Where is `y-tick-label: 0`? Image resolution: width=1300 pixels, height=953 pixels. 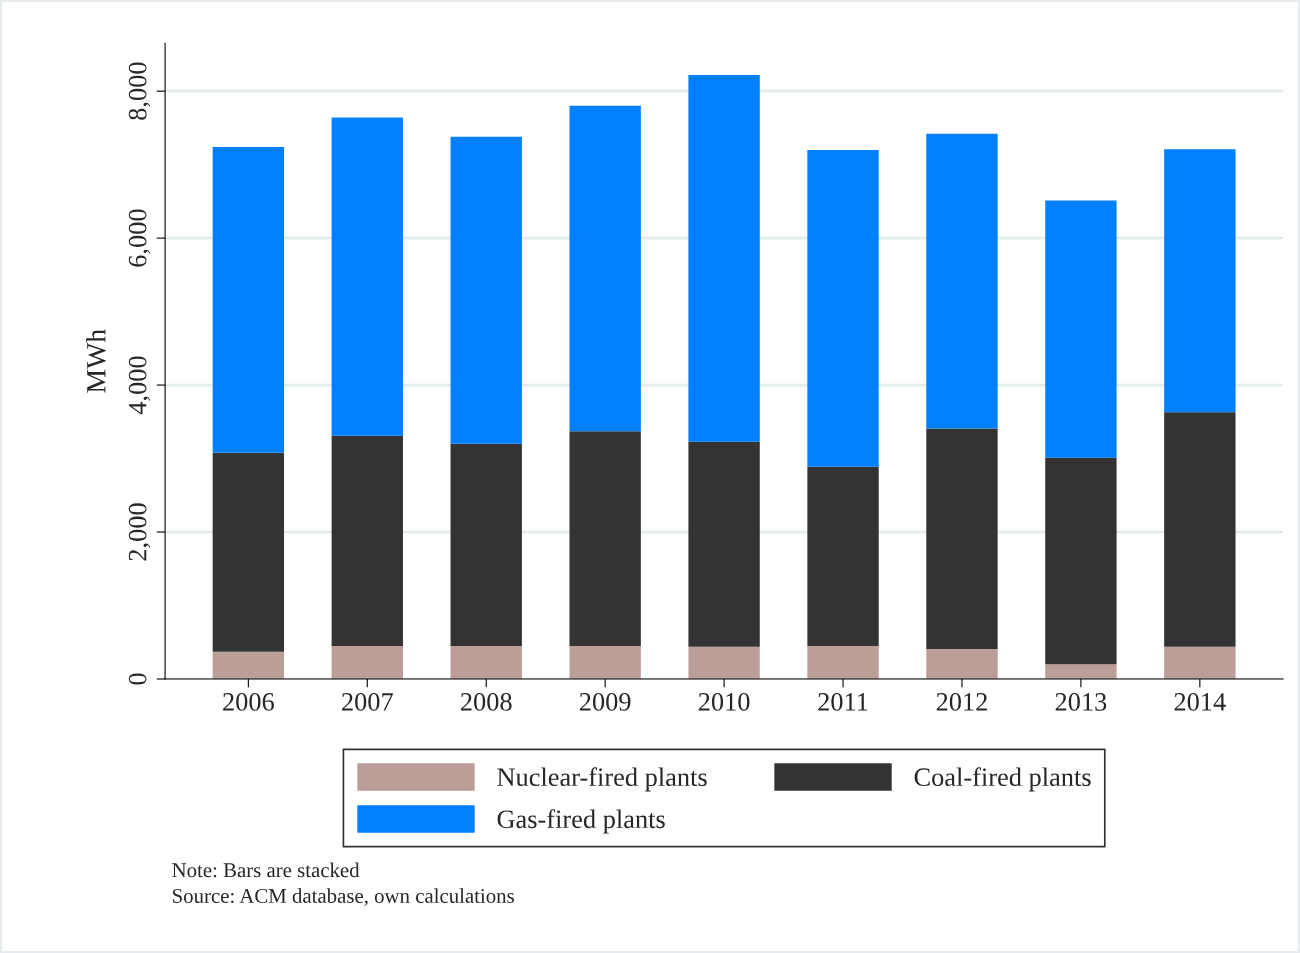 y-tick-label: 0 is located at coordinates (137, 679).